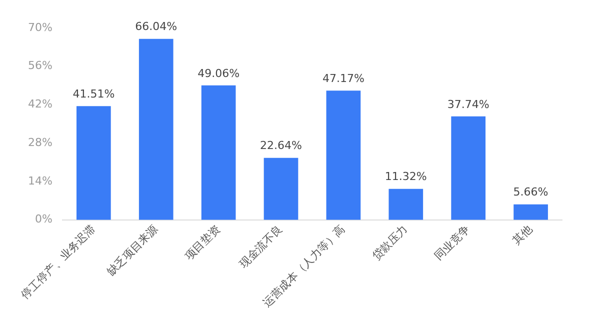  What do you see at coordinates (281, 145) in the screenshot?
I see `data-label: 22.64%` at bounding box center [281, 145].